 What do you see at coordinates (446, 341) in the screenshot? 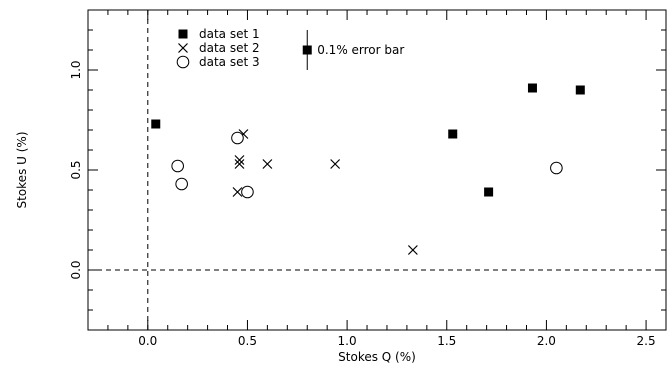
I see `x-tick-label: 1.5` at bounding box center [446, 341].